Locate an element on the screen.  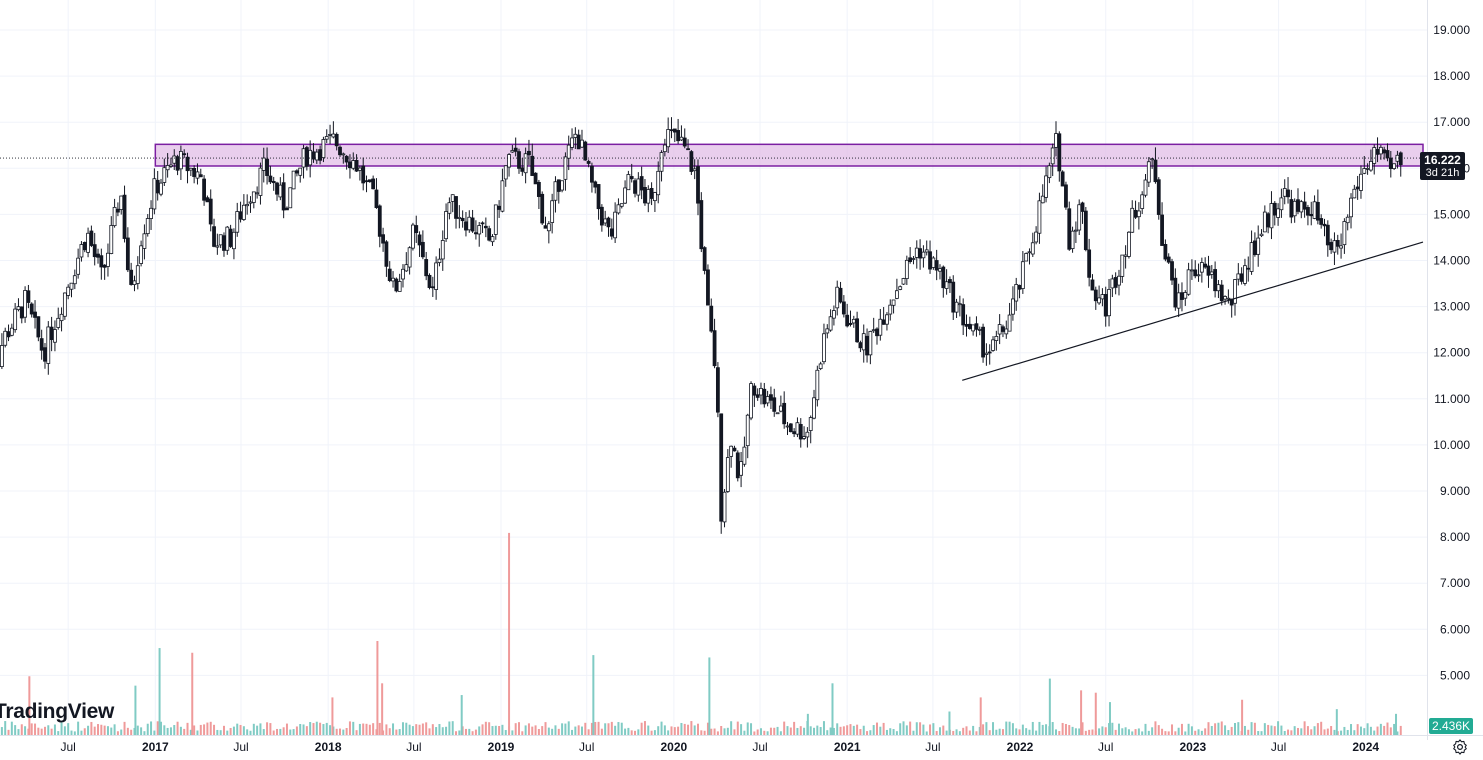
resistance-zone is located at coordinates (789, 155).